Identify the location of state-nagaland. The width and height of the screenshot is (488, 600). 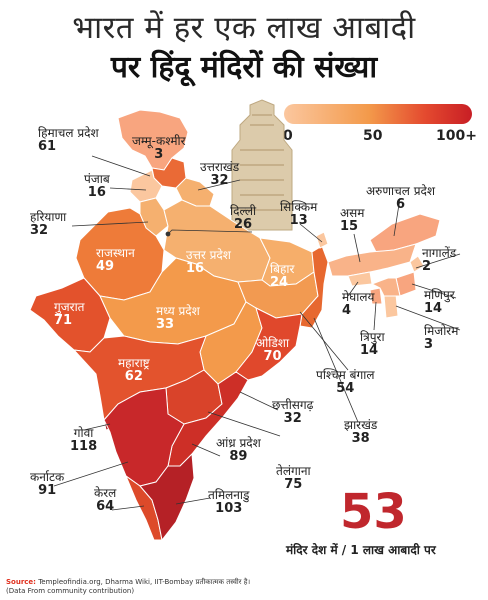
(417, 264).